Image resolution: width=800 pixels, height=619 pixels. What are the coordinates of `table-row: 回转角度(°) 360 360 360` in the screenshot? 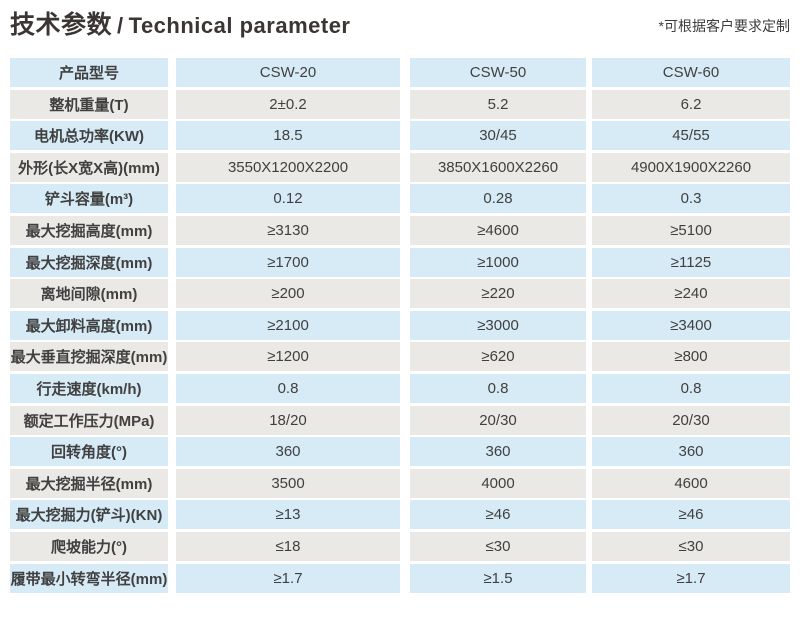 It's located at (400, 452).